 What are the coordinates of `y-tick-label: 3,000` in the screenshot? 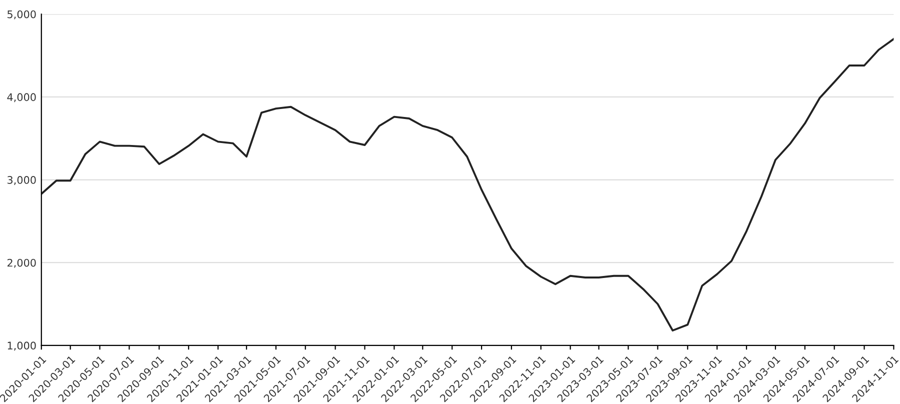 It's located at (22, 180).